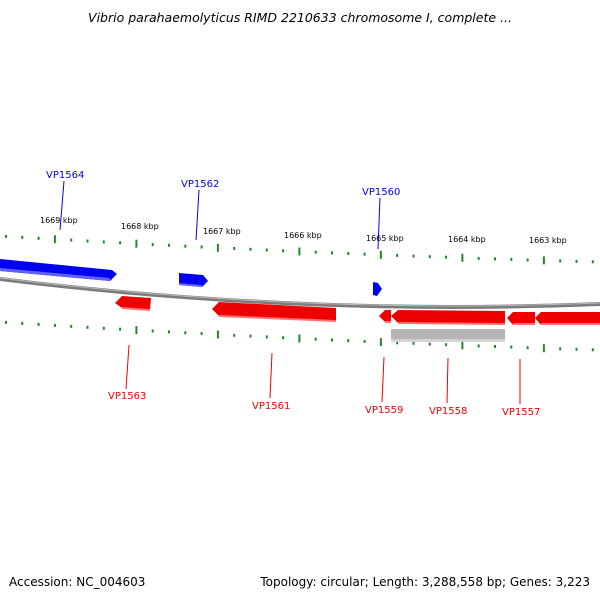 This screenshot has height=600, width=600. What do you see at coordinates (200, 184) in the screenshot?
I see `gene-label-VP1562: VP1562` at bounding box center [200, 184].